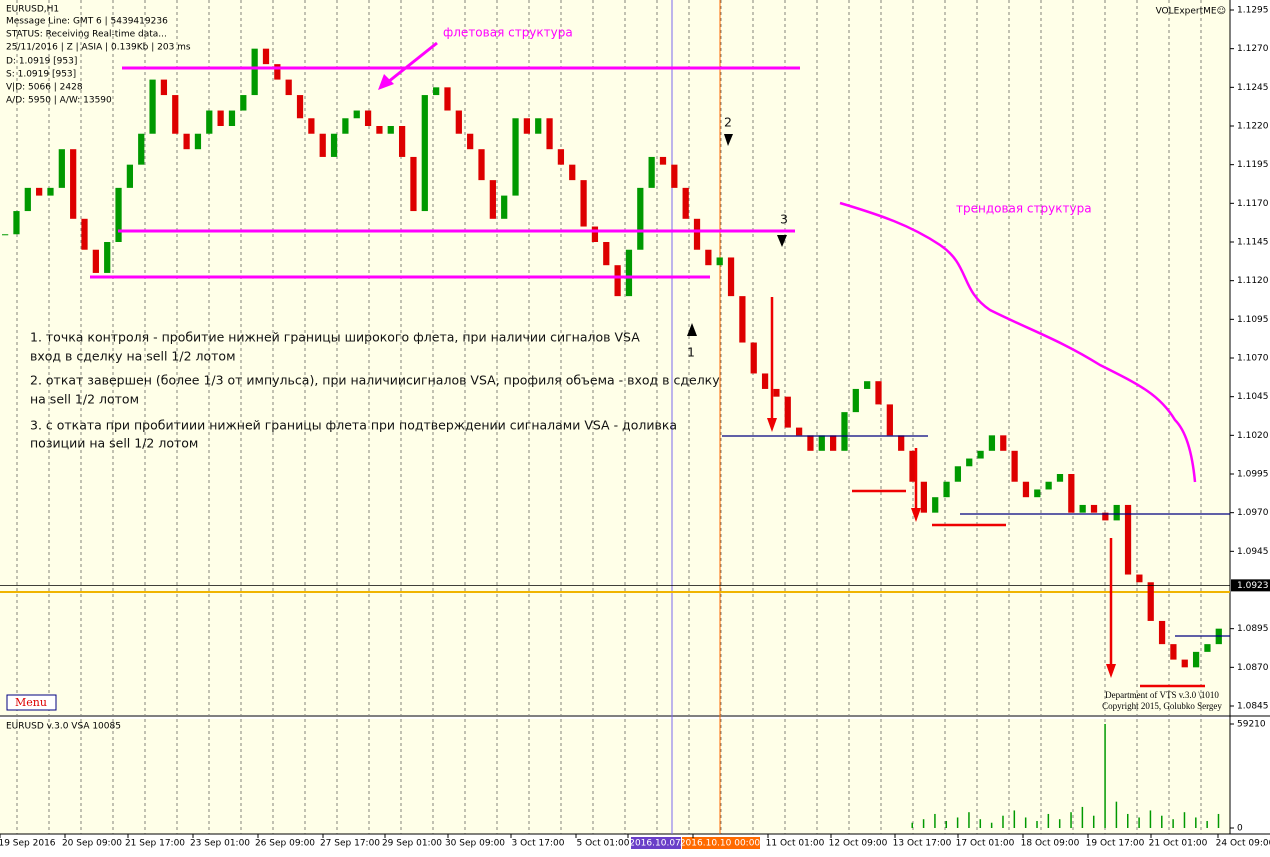 The height and width of the screenshot is (857, 1270). Describe the element at coordinates (795, 844) in the screenshot. I see `date-label: 11 Oct 01:00` at that location.